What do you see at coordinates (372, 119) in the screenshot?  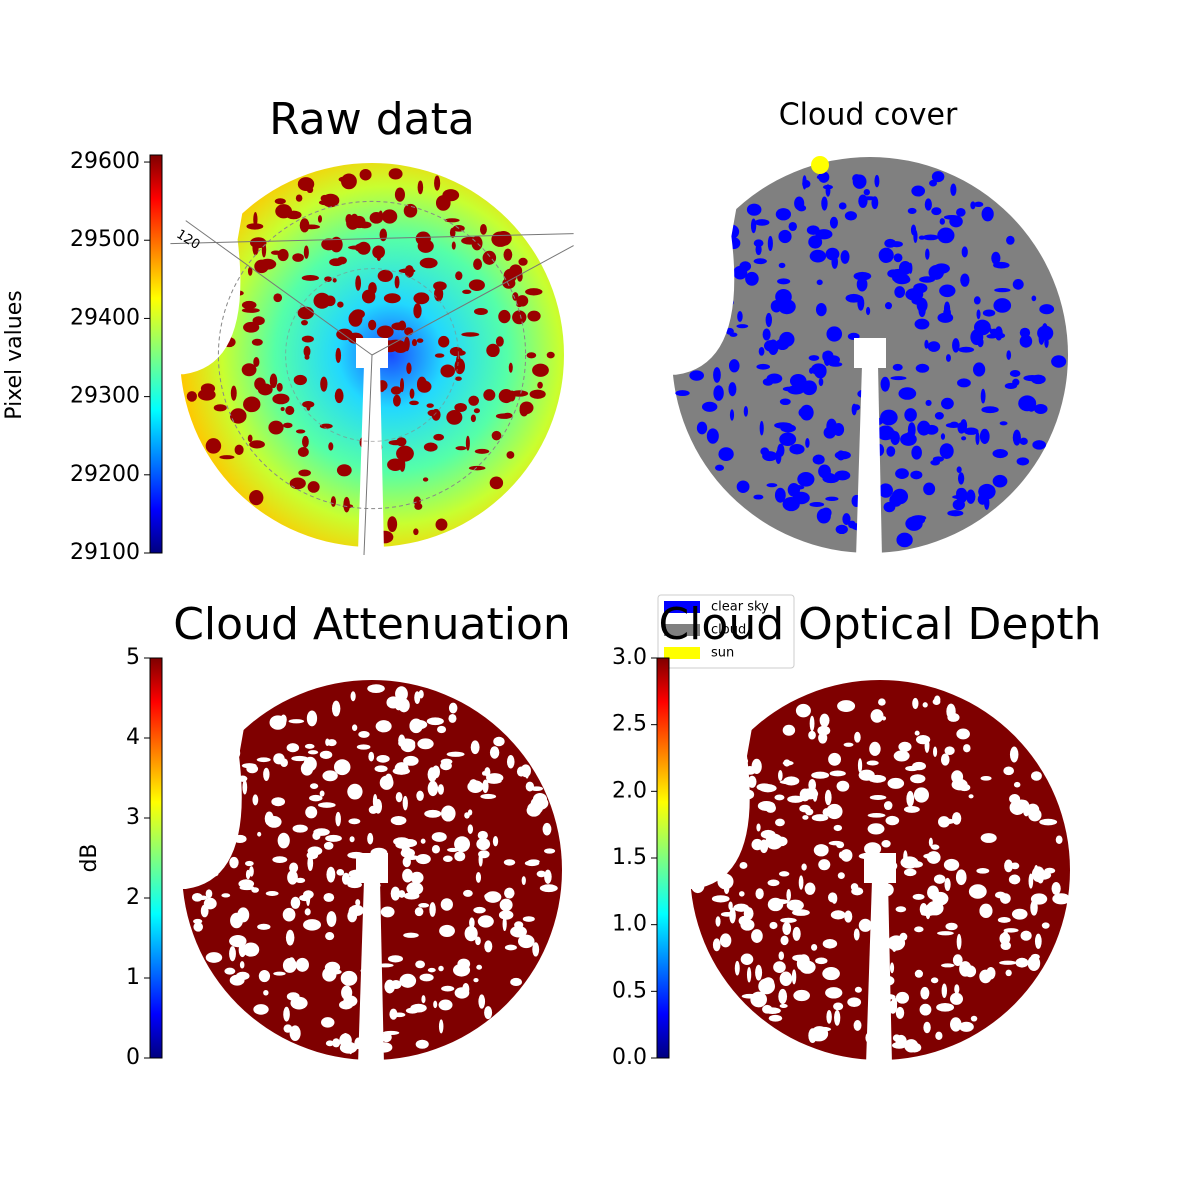 I see `panel-title: Raw data` at bounding box center [372, 119].